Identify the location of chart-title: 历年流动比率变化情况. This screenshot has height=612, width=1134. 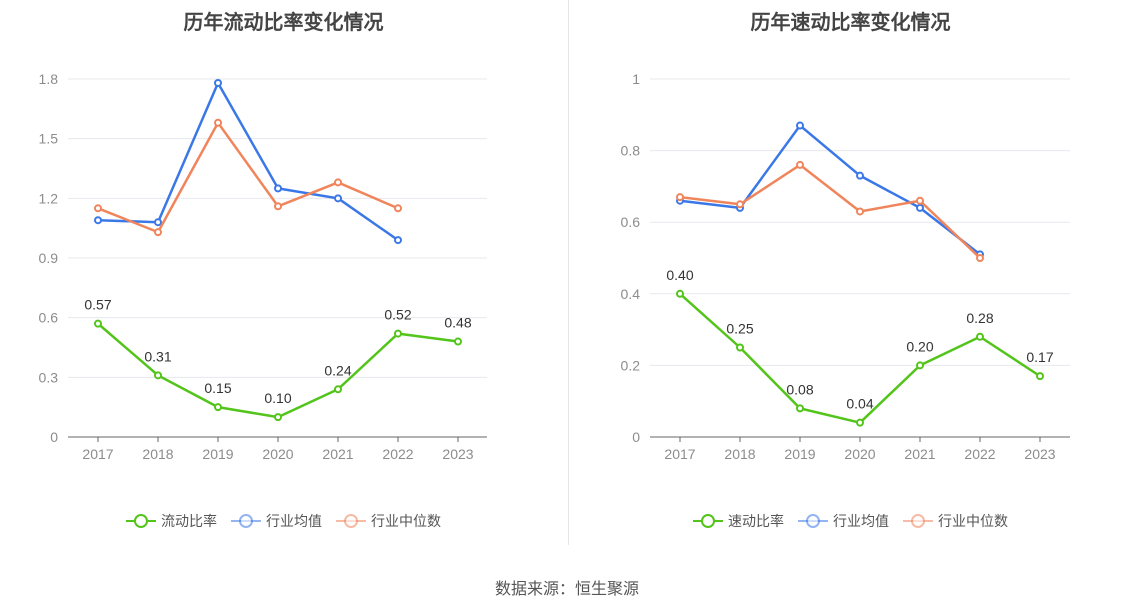
(283, 23).